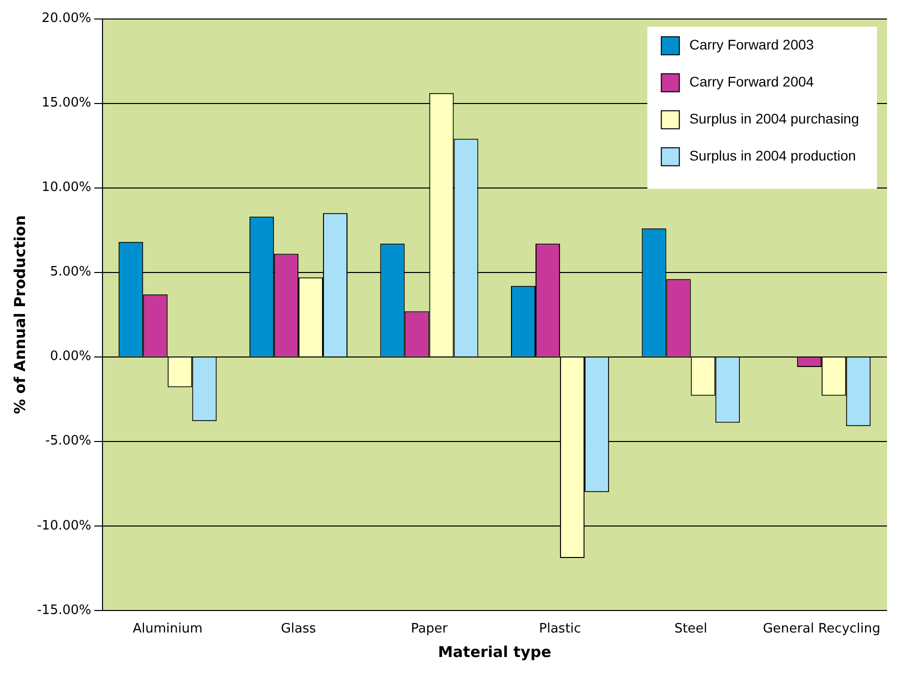 The width and height of the screenshot is (899, 674). Describe the element at coordinates (68, 441) in the screenshot. I see `y-tick-label: -5.00%` at that location.